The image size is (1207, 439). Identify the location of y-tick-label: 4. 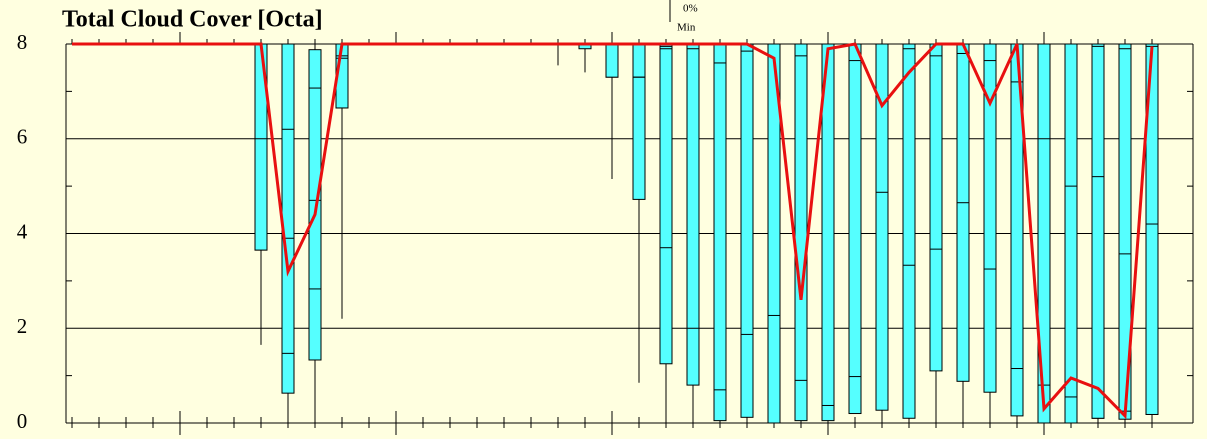
(22, 231).